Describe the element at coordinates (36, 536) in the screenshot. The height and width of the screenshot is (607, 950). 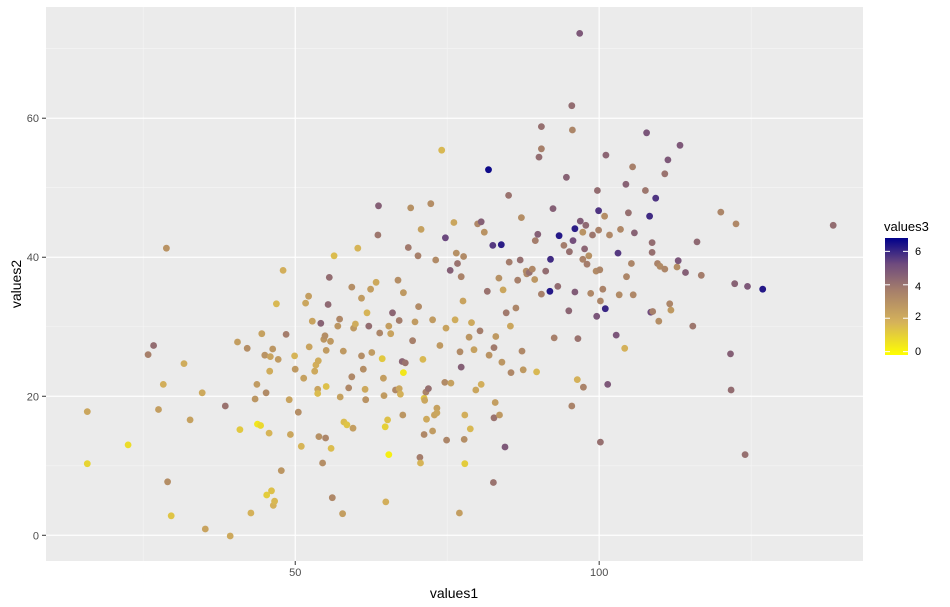
I see `y-tick-label: 0` at that location.